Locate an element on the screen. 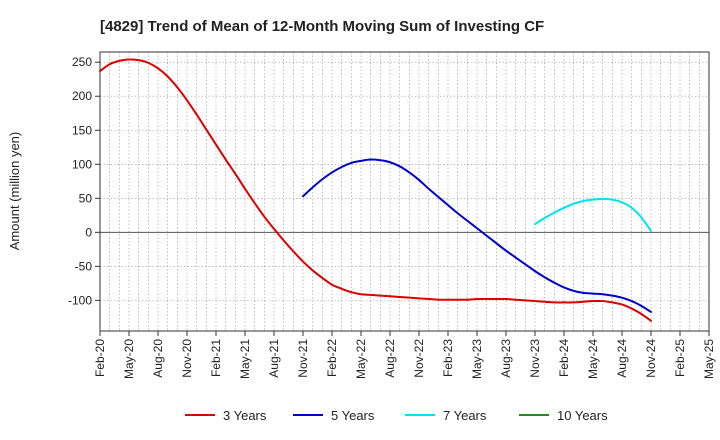 This screenshot has width=720, height=440. x-tick-label: Nov-20 is located at coordinates (187, 358).